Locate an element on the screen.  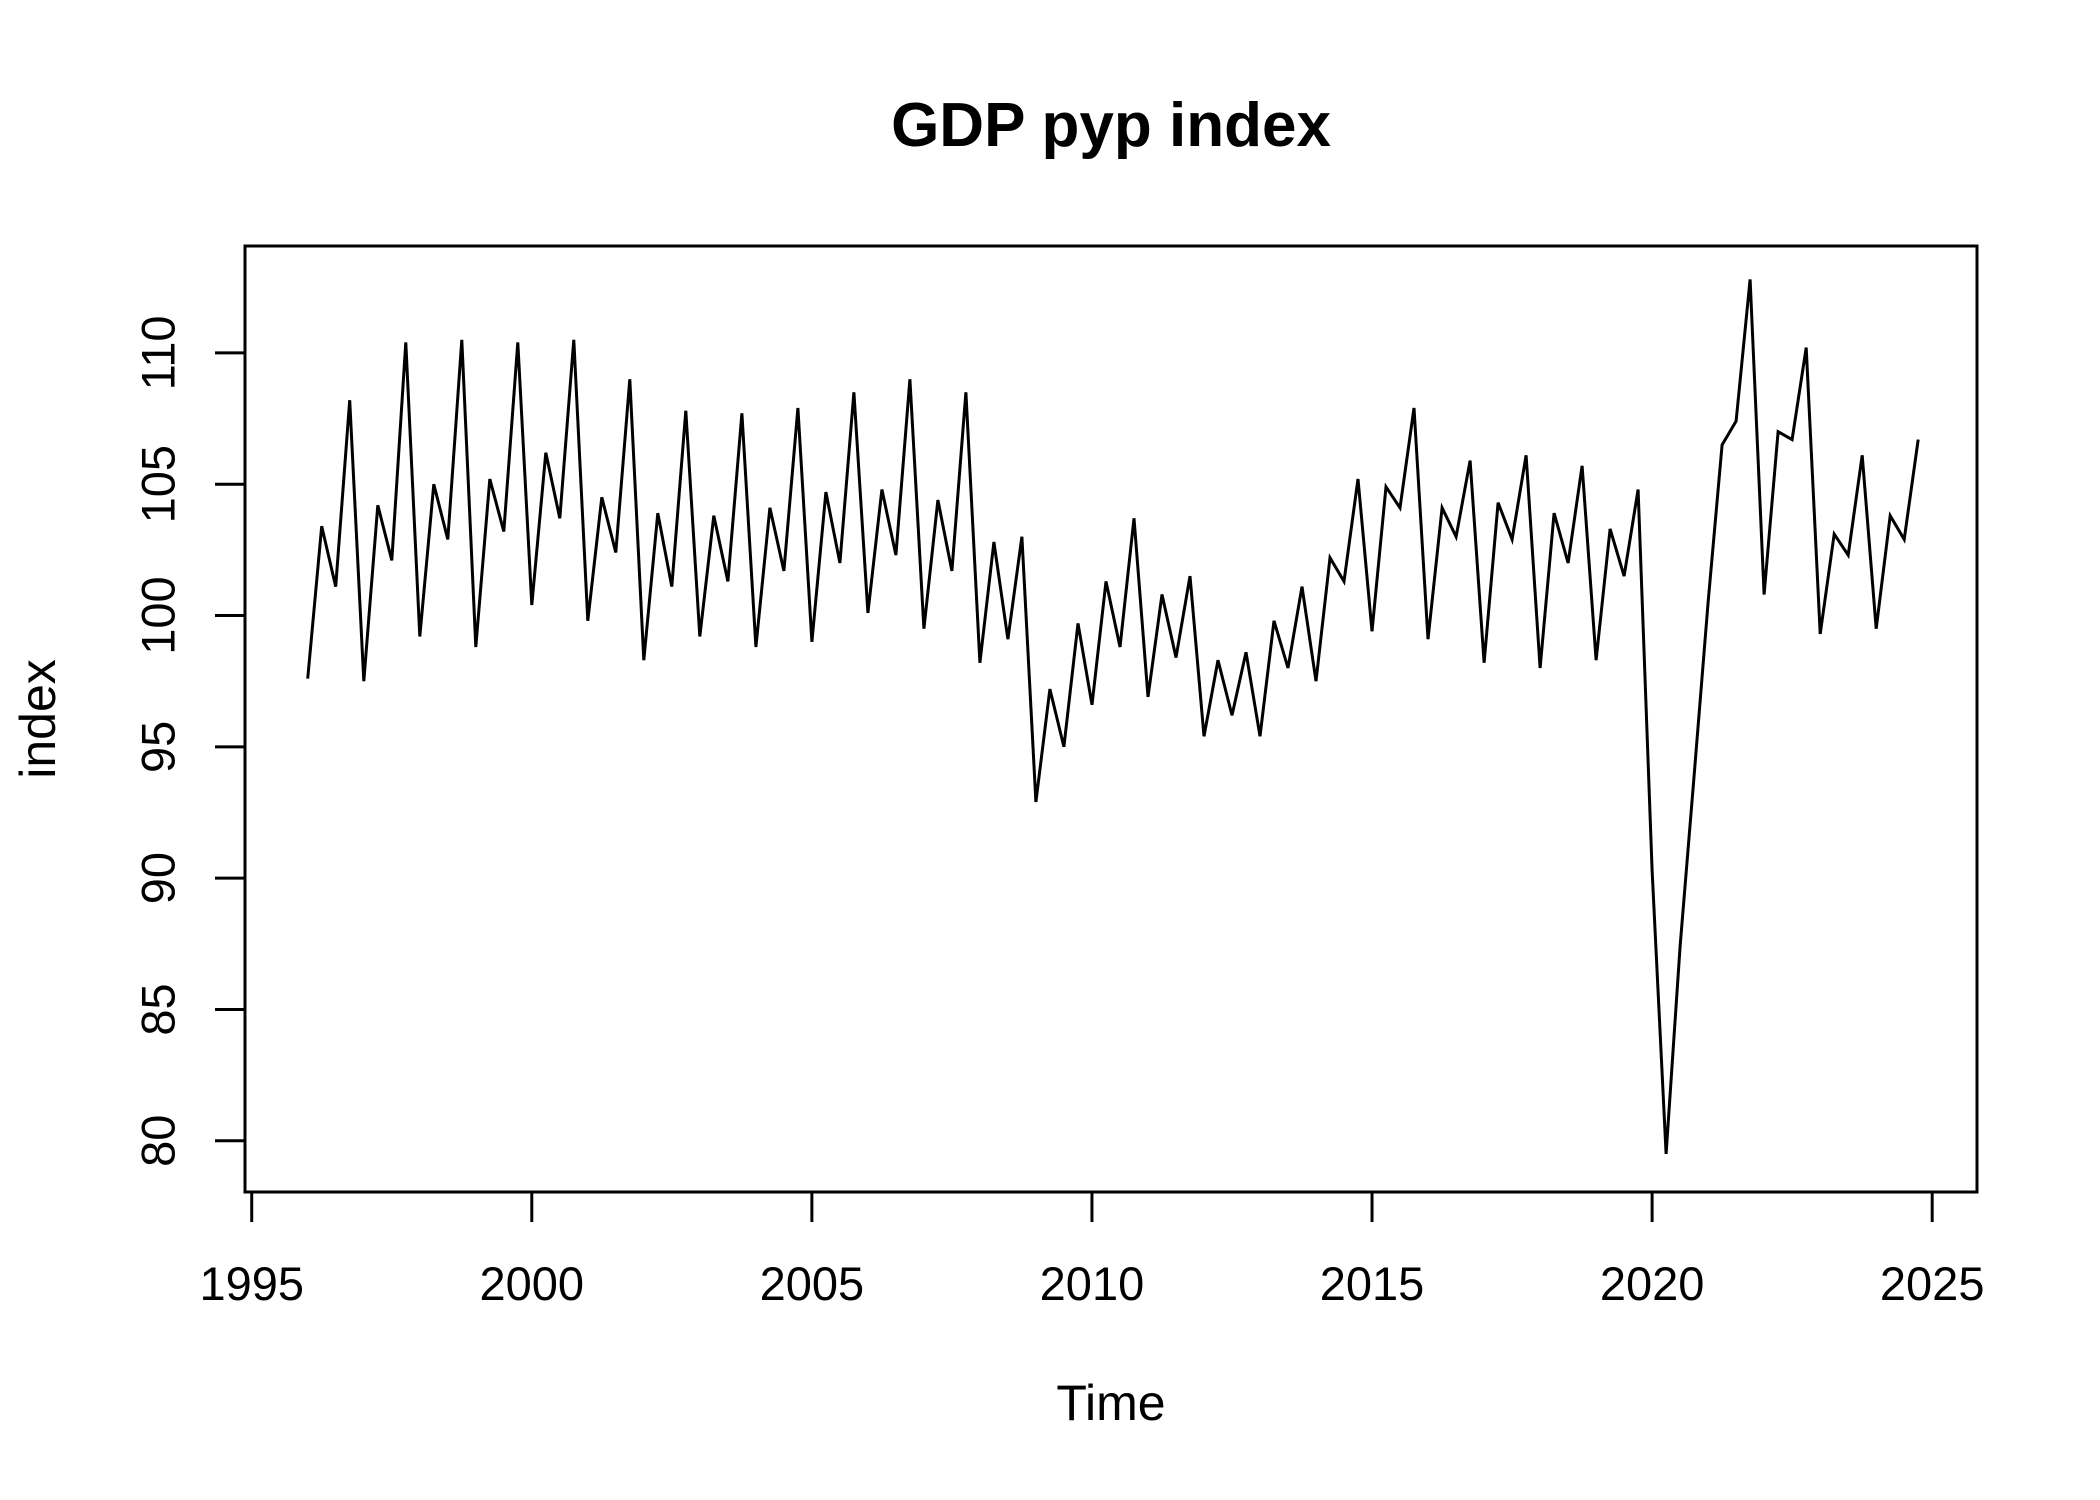
x-tick-label: 2010 is located at coordinates (1092, 1283).